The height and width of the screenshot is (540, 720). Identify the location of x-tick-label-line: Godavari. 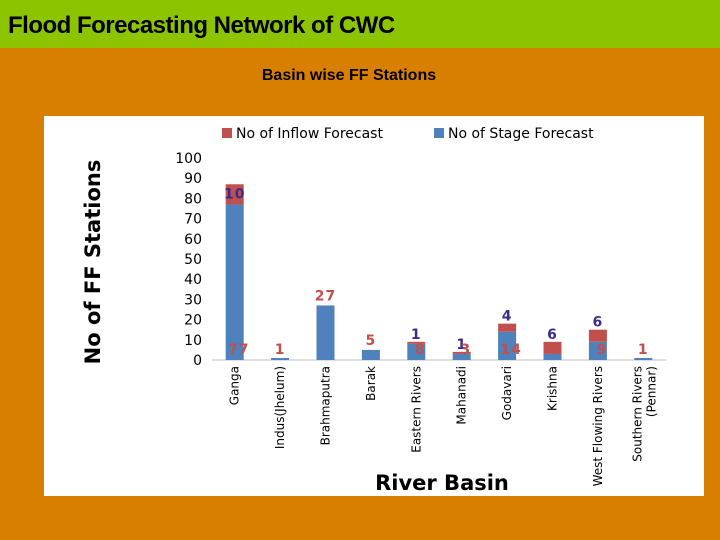
(507, 393).